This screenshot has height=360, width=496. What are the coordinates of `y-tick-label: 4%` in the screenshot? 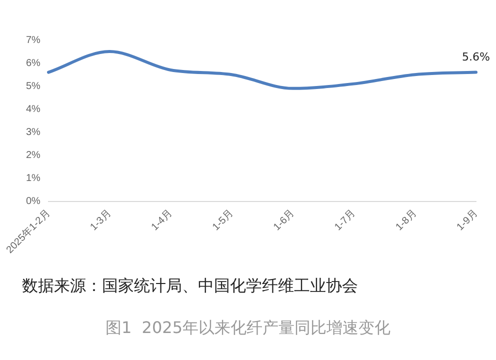 It's located at (33, 109).